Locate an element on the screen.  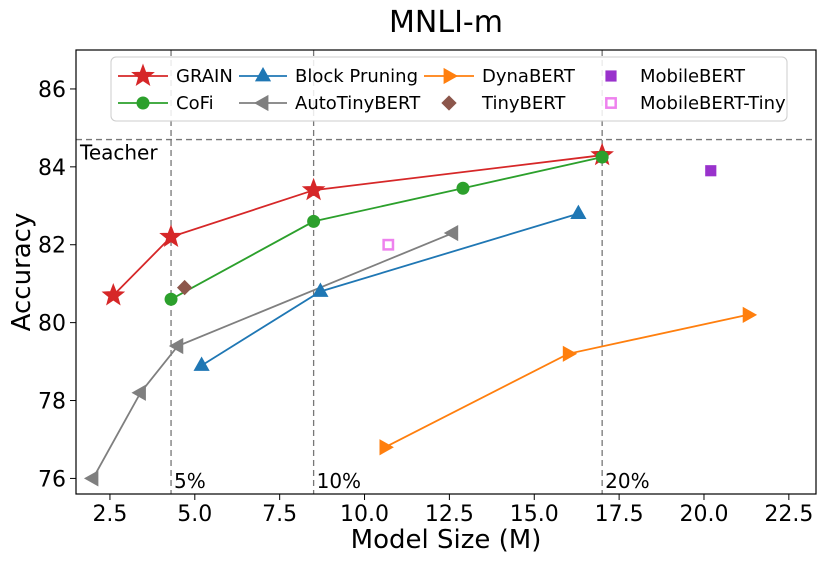
y-tick-label: 84 is located at coordinates (52, 168).